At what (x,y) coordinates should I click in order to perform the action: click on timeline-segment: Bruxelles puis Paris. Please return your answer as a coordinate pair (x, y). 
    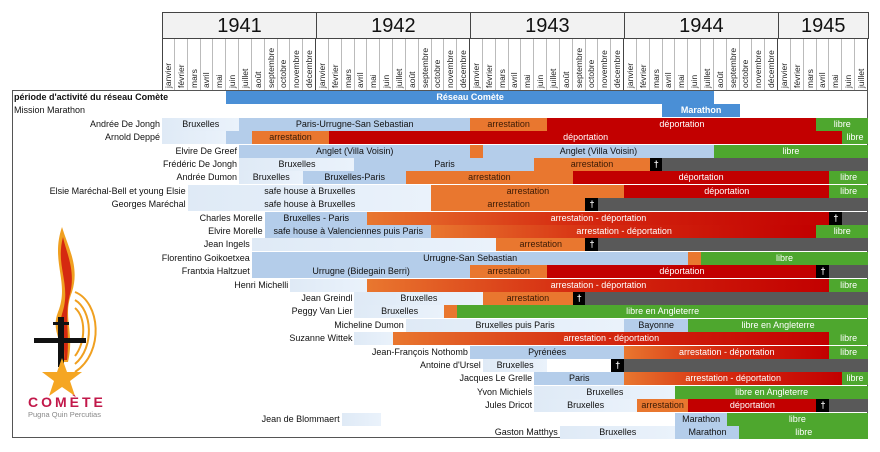
    Looking at the image, I should click on (515, 325).